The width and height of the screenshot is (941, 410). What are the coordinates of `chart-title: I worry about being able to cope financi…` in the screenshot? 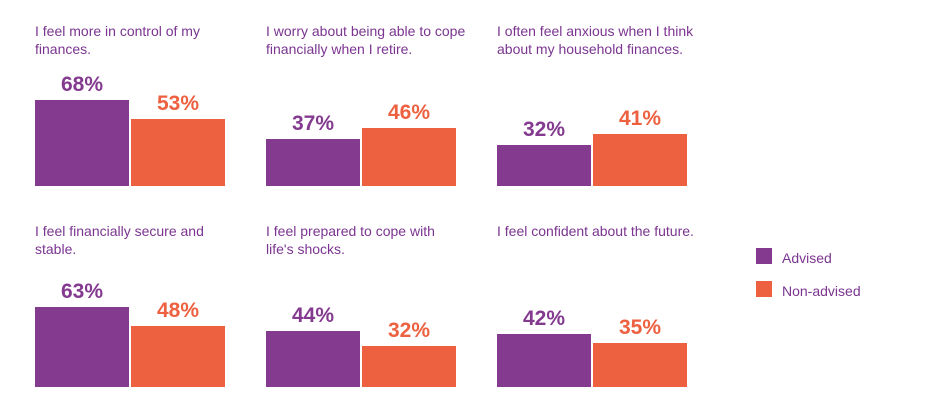 It's located at (366, 40).